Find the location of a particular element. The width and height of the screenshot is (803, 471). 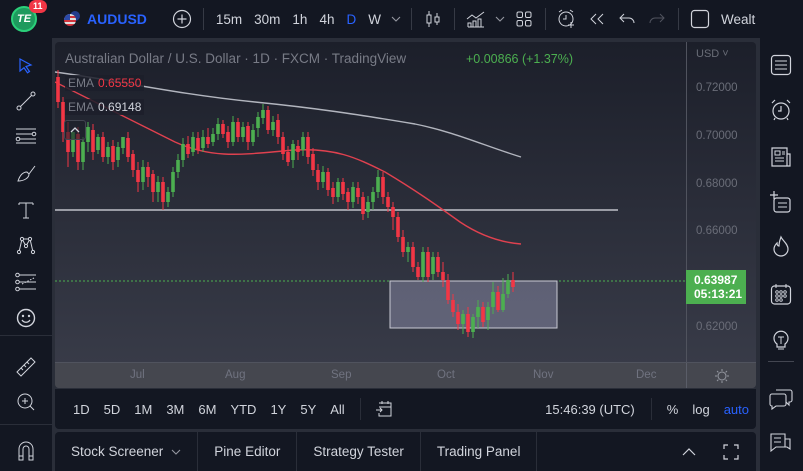

emoji-tool is located at coordinates (26, 318).